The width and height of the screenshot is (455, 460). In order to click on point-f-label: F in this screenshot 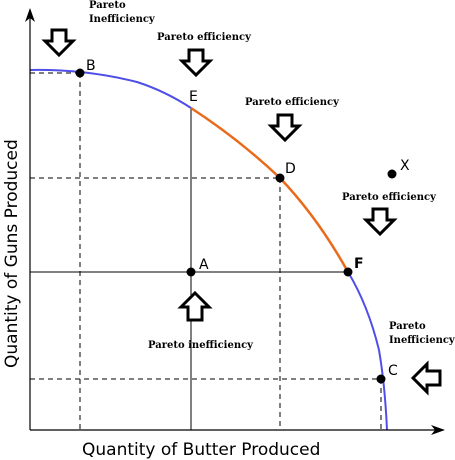, I will do `click(359, 264)`.